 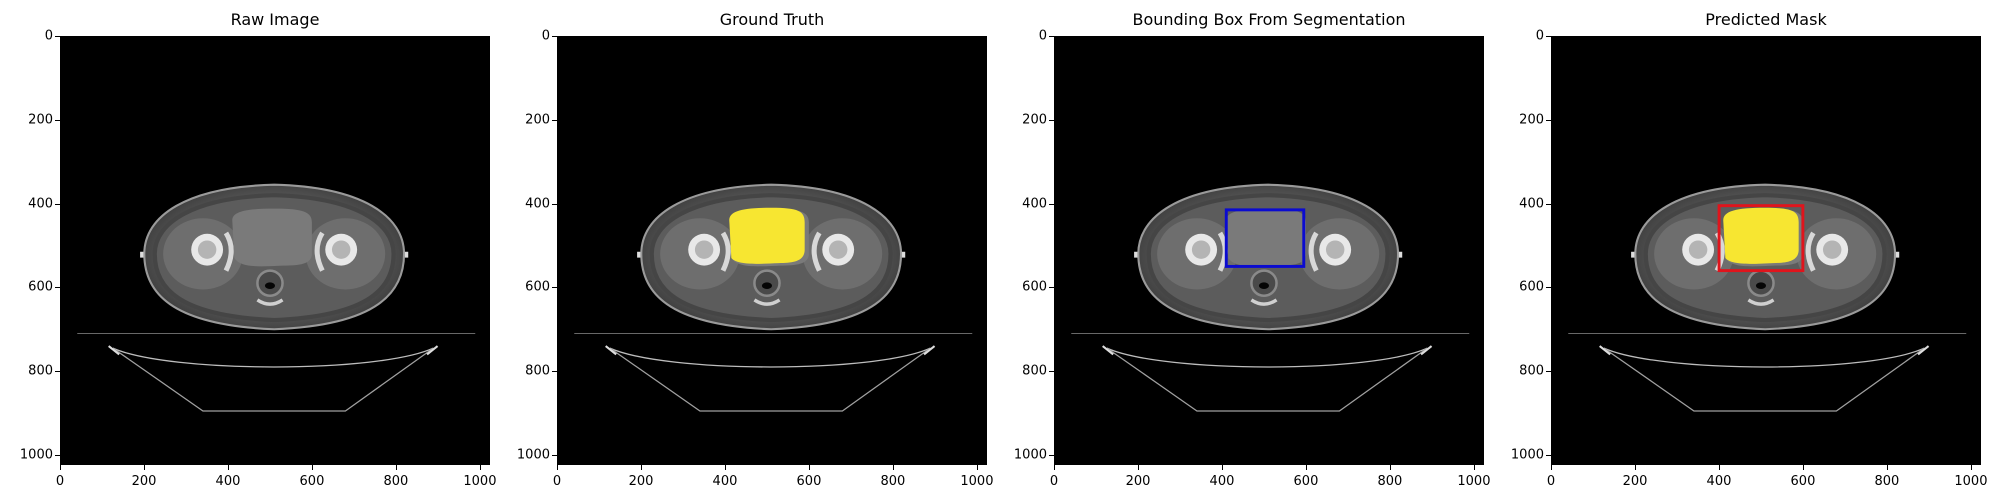 I want to click on rectal-air, so click(x=269, y=286).